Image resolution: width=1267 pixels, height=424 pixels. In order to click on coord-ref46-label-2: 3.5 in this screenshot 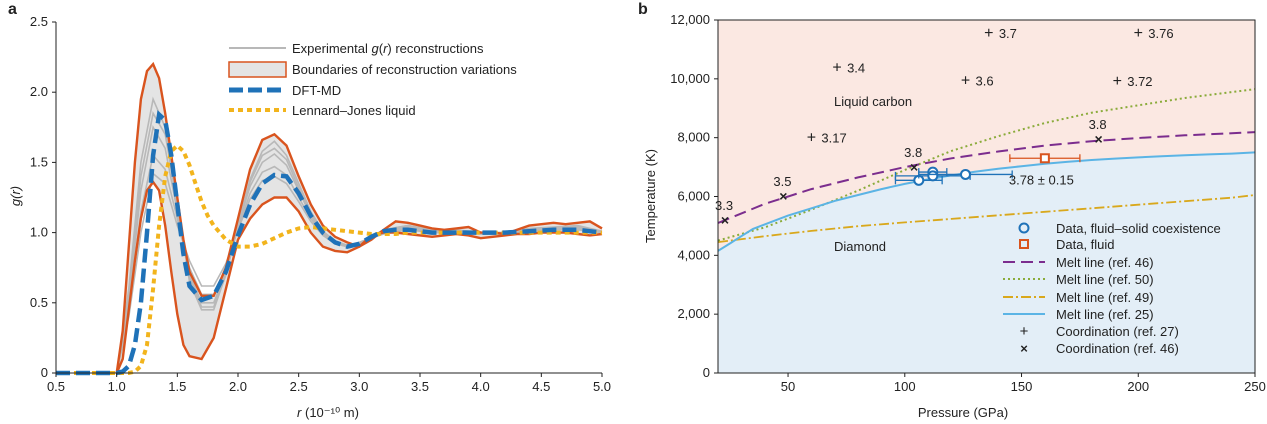, I will do `click(782, 181)`.